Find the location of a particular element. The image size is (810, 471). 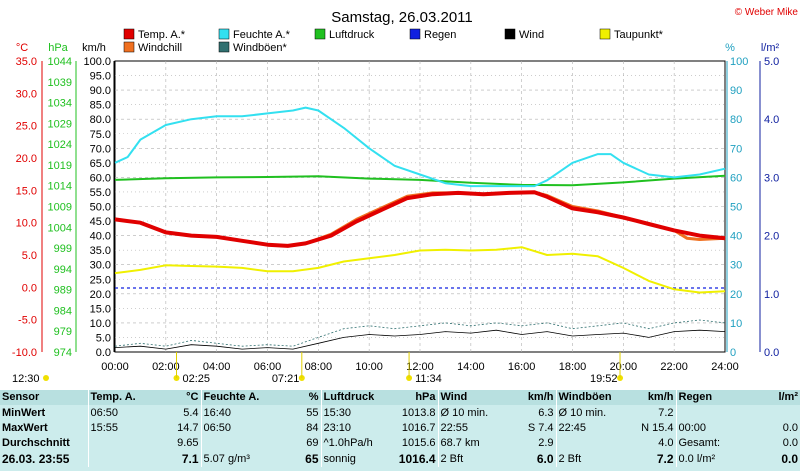

legend-label: Feuchte A.* is located at coordinates (262, 35).